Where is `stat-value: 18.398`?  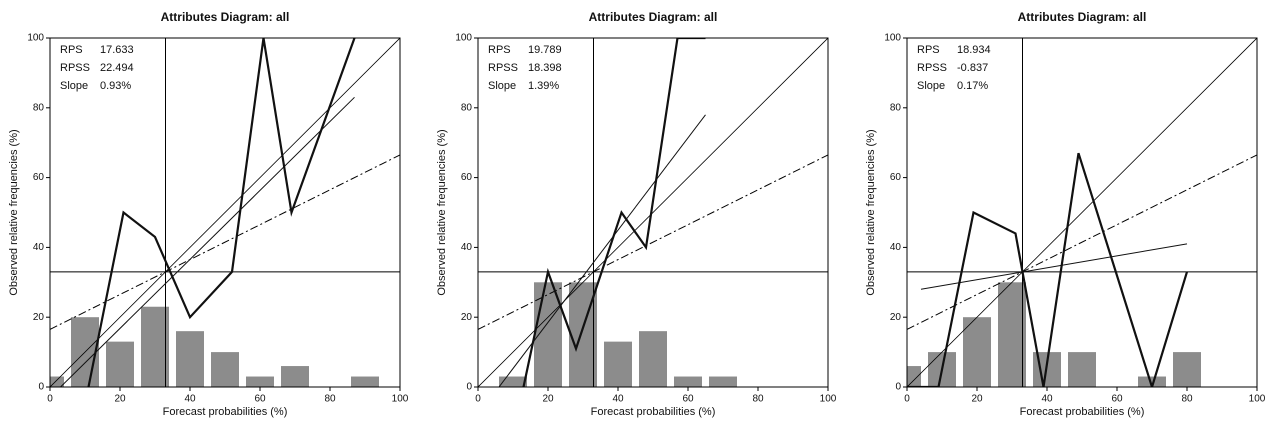
stat-value: 18.398 is located at coordinates (545, 68).